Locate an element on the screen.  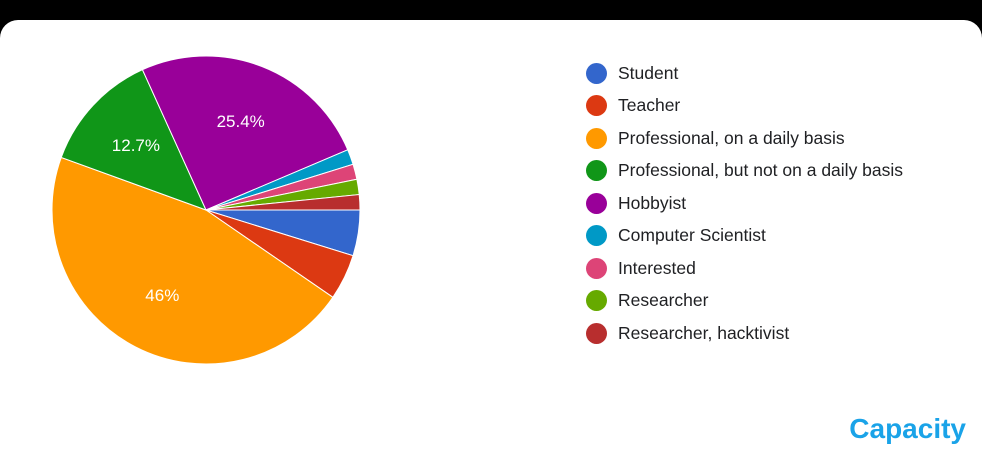
legend-item: Hobbyist is located at coordinates (744, 203).